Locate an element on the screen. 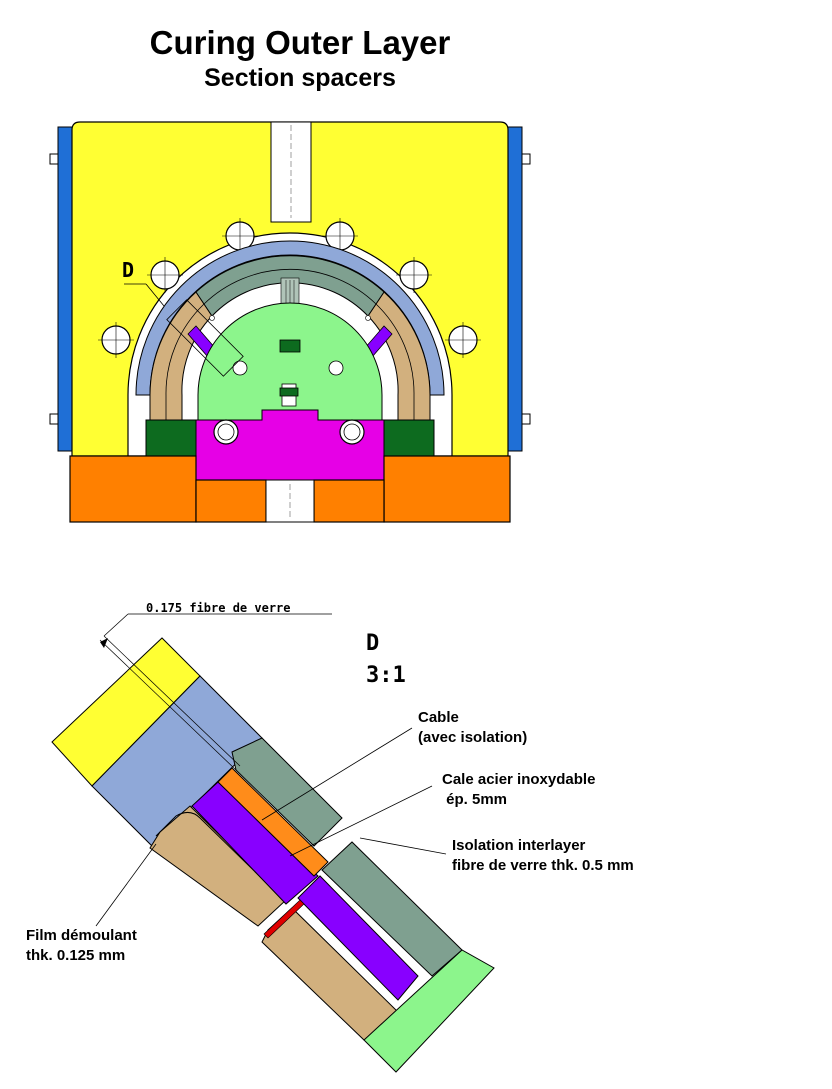 The image size is (832, 1089). end-plate-left is located at coordinates (65, 289).